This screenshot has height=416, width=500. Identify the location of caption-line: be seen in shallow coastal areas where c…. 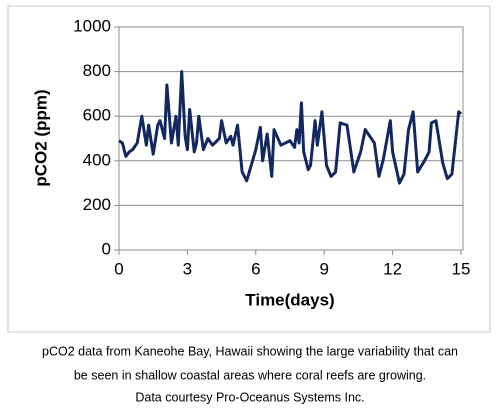
(250, 375).